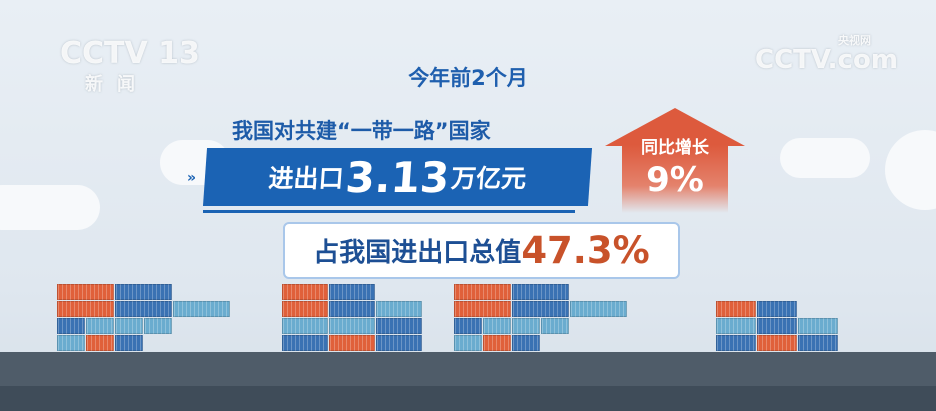 The image size is (936, 411). I want to click on cctv-com-sub: 央视网, so click(854, 40).